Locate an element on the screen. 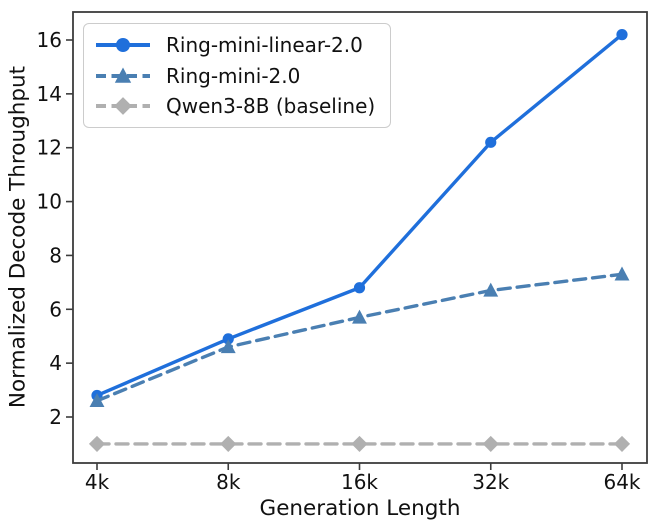 This screenshot has height=525, width=660. x-tick-label: 4k is located at coordinates (97, 482).